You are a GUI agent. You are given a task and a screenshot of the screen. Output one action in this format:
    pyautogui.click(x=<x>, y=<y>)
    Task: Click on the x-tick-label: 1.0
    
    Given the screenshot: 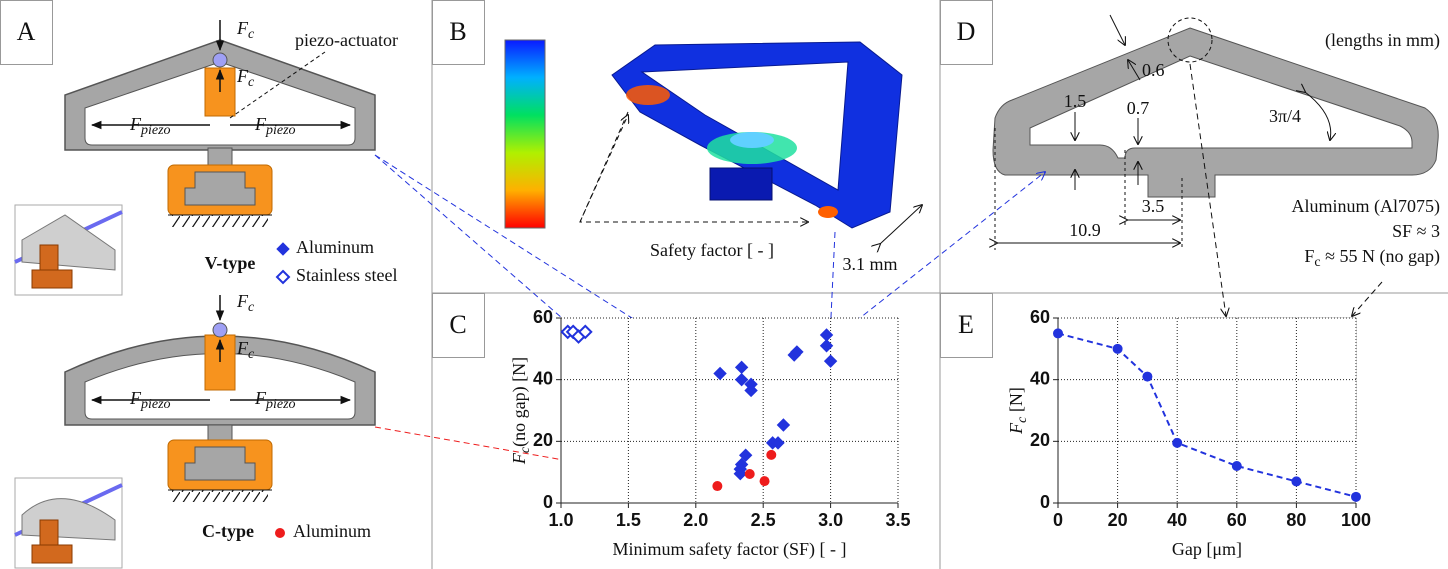 What is the action you would take?
    pyautogui.click(x=560, y=520)
    